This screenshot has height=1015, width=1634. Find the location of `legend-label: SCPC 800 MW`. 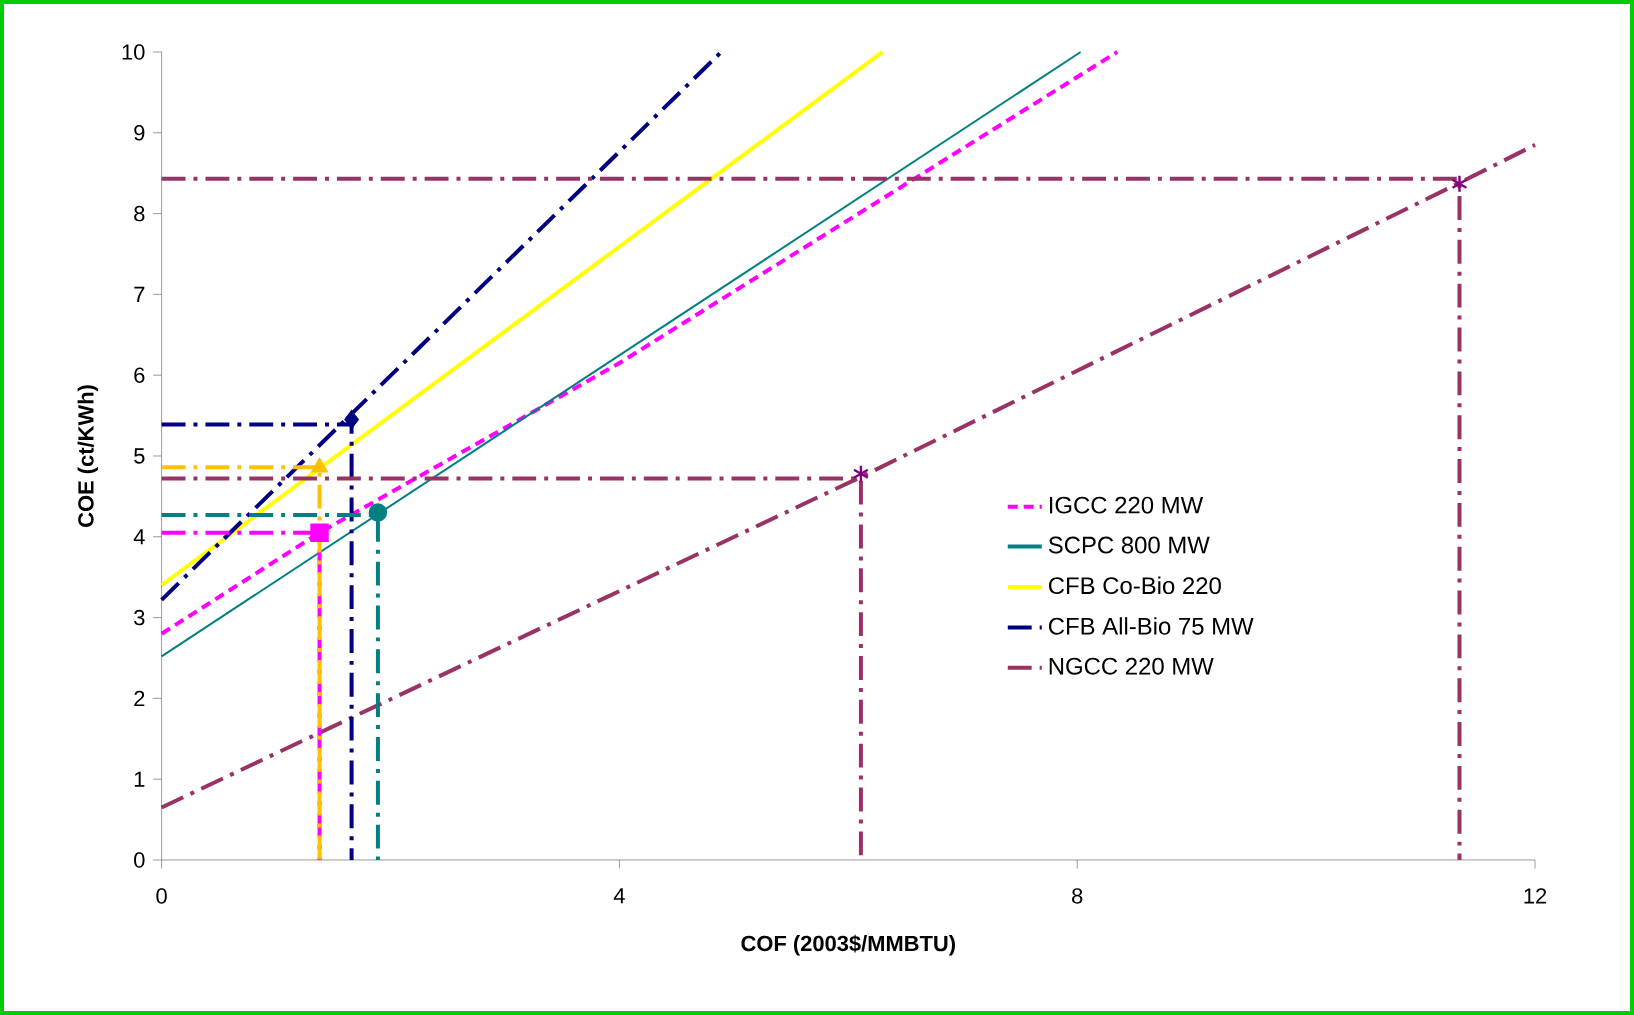

legend-label: SCPC 800 MW is located at coordinates (1129, 545).